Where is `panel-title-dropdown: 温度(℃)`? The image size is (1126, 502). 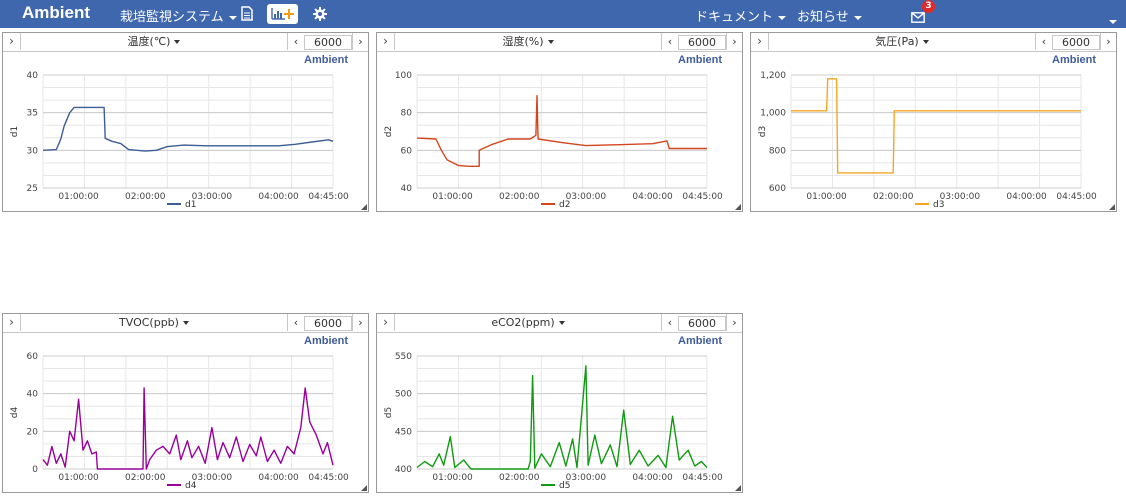
panel-title-dropdown: 温度(℃) is located at coordinates (154, 42).